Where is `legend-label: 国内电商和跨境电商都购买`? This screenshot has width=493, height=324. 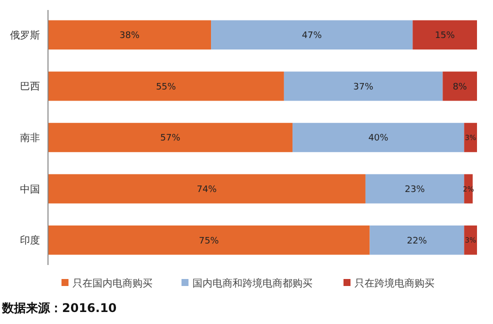
legend-label: 国内电商和跨境电商都购买 is located at coordinates (252, 284).